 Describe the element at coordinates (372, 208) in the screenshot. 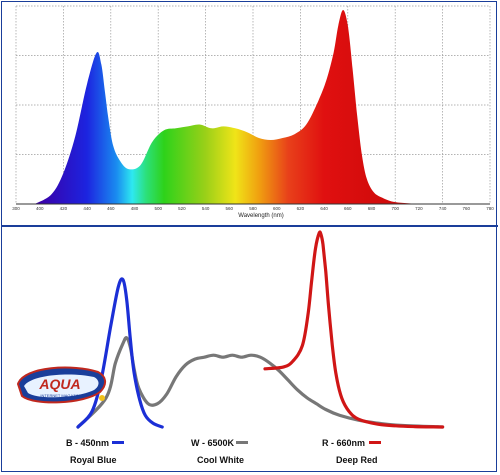

I see `spectrum-tick-label: 680` at that location.